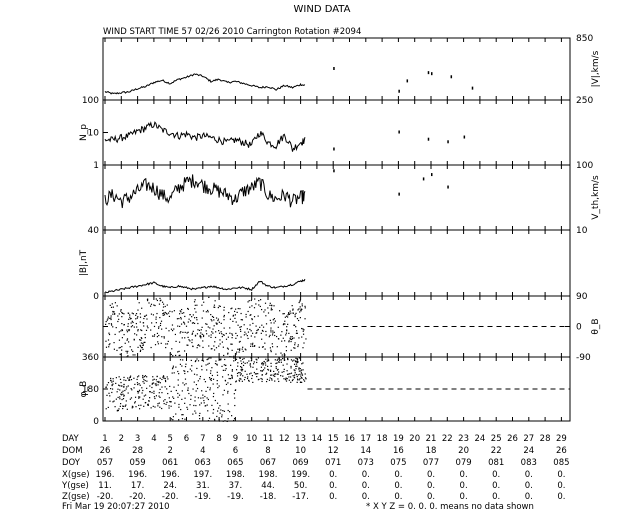 This screenshot has width=640, height=512. What do you see at coordinates (398, 463) in the screenshot?
I see `table-cell: 075` at bounding box center [398, 463].